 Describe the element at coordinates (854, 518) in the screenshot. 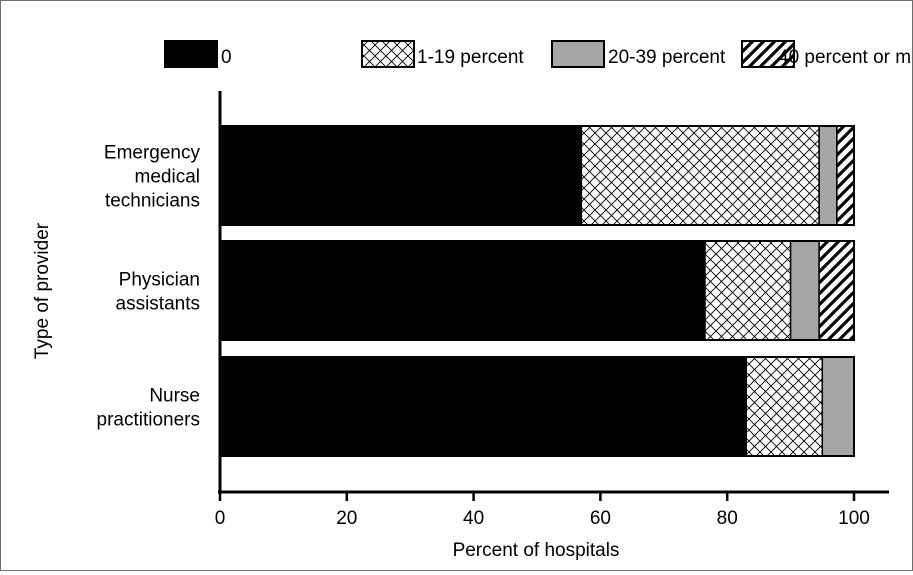

I see `x-tick-label-100: 100` at that location.